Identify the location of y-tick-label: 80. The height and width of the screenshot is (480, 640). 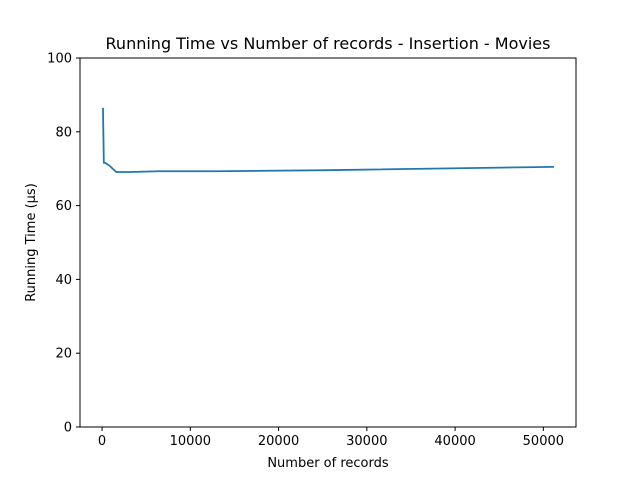
(63, 132).